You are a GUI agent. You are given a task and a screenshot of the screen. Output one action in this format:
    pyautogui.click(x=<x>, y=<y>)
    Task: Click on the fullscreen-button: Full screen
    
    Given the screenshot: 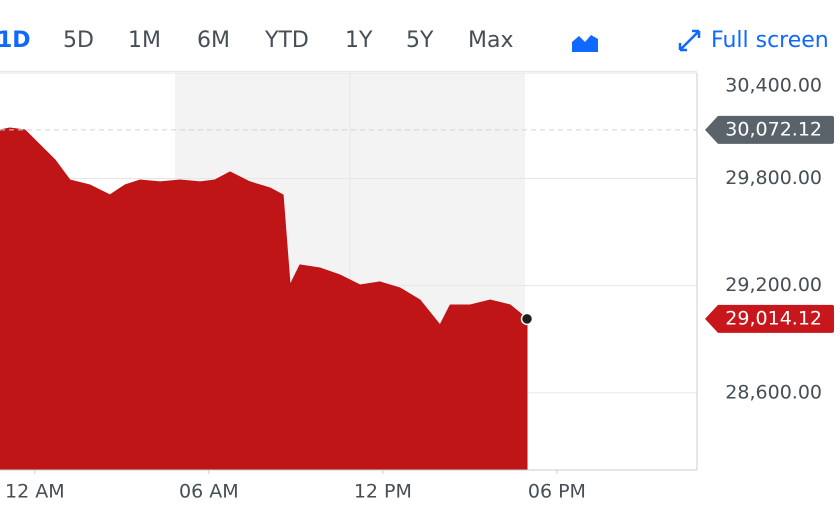 What is the action you would take?
    pyautogui.click(x=753, y=40)
    